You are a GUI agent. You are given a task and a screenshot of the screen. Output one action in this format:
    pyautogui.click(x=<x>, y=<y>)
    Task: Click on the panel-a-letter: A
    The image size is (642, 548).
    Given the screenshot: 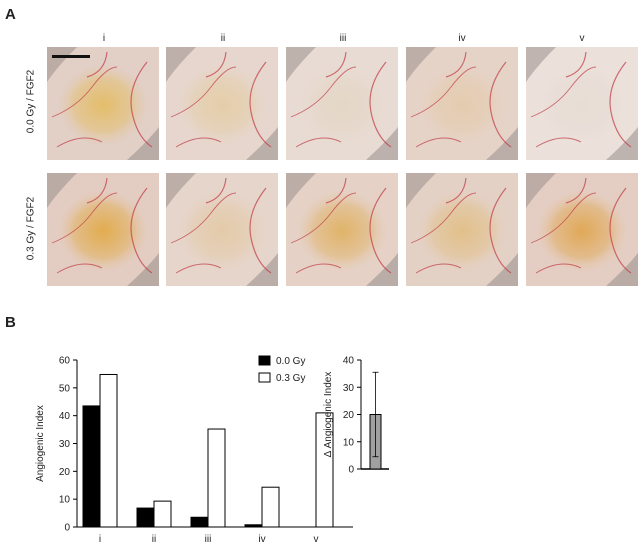 What is the action you would take?
    pyautogui.click(x=10, y=14)
    